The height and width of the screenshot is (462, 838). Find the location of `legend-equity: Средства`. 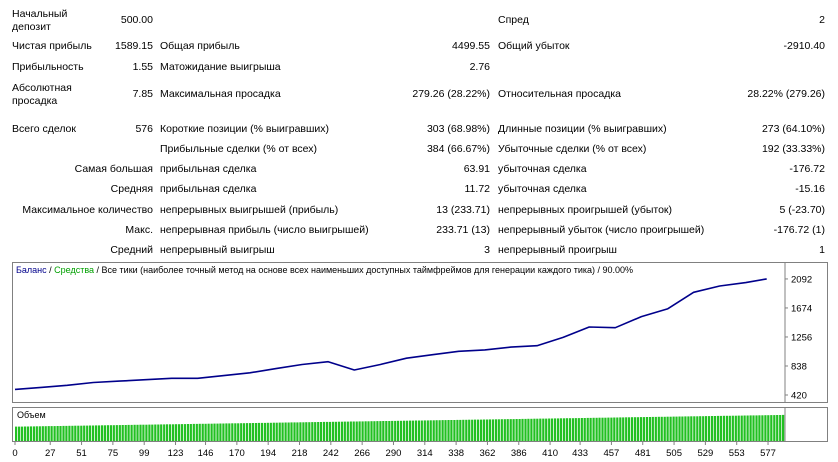

legend-equity: Средства is located at coordinates (74, 270).